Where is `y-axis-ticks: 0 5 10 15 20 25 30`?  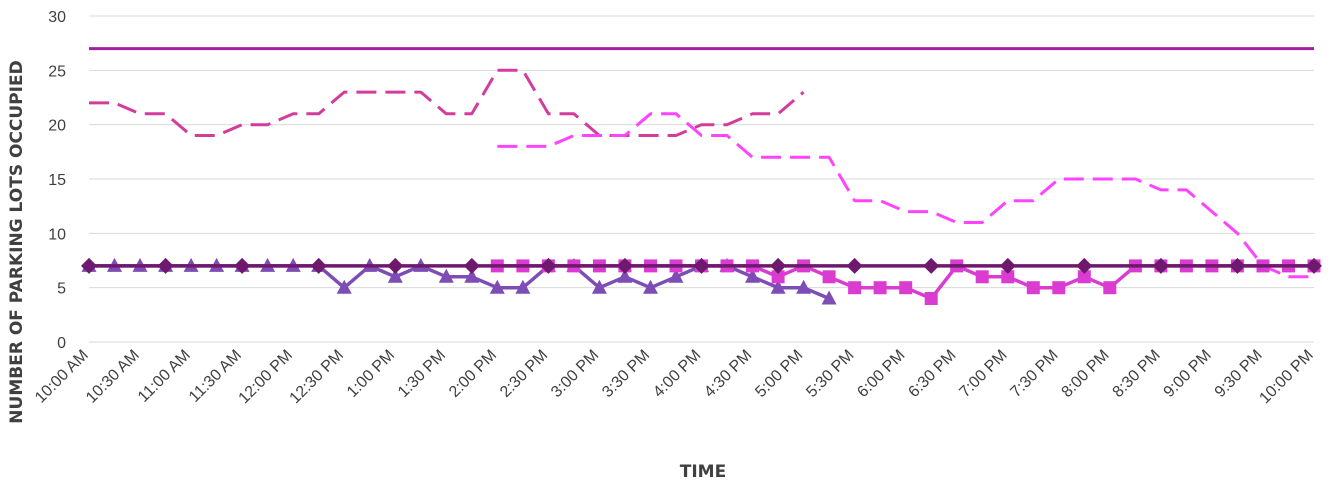 y-axis-ticks: 0 5 10 15 20 25 30 is located at coordinates (57, 180).